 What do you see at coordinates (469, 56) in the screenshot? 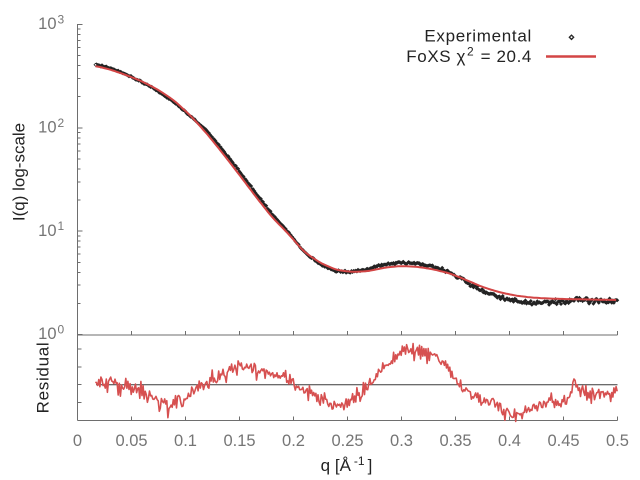
I see `svg-text: FoXS χ2 = 20.4` at bounding box center [469, 56].